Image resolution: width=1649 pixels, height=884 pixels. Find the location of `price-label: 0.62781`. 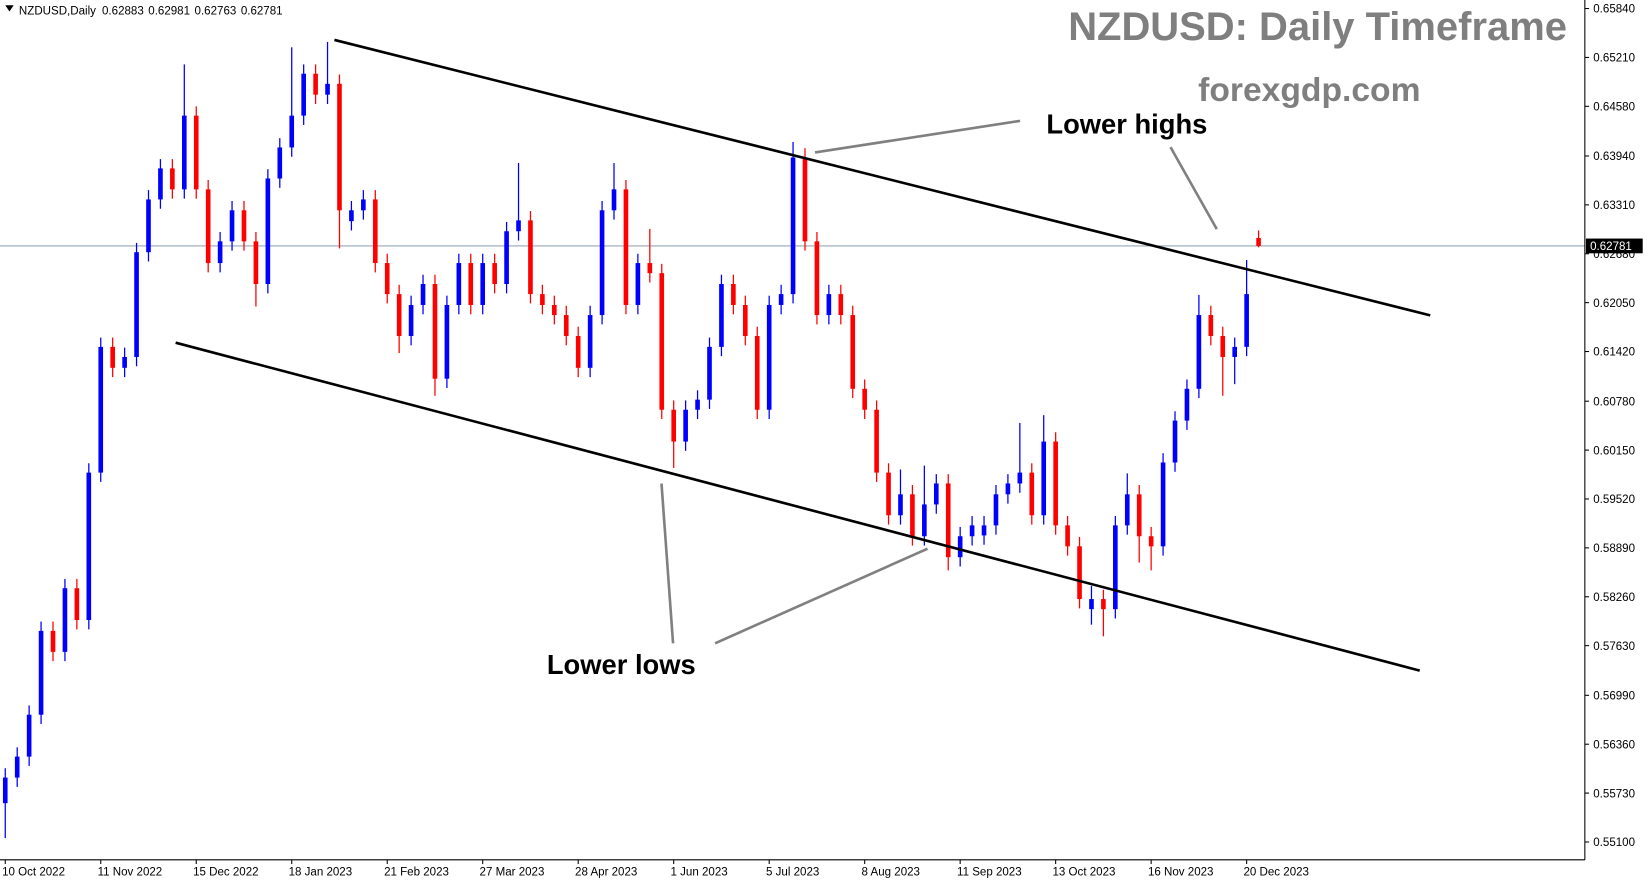

price-label: 0.62781 is located at coordinates (1611, 247).